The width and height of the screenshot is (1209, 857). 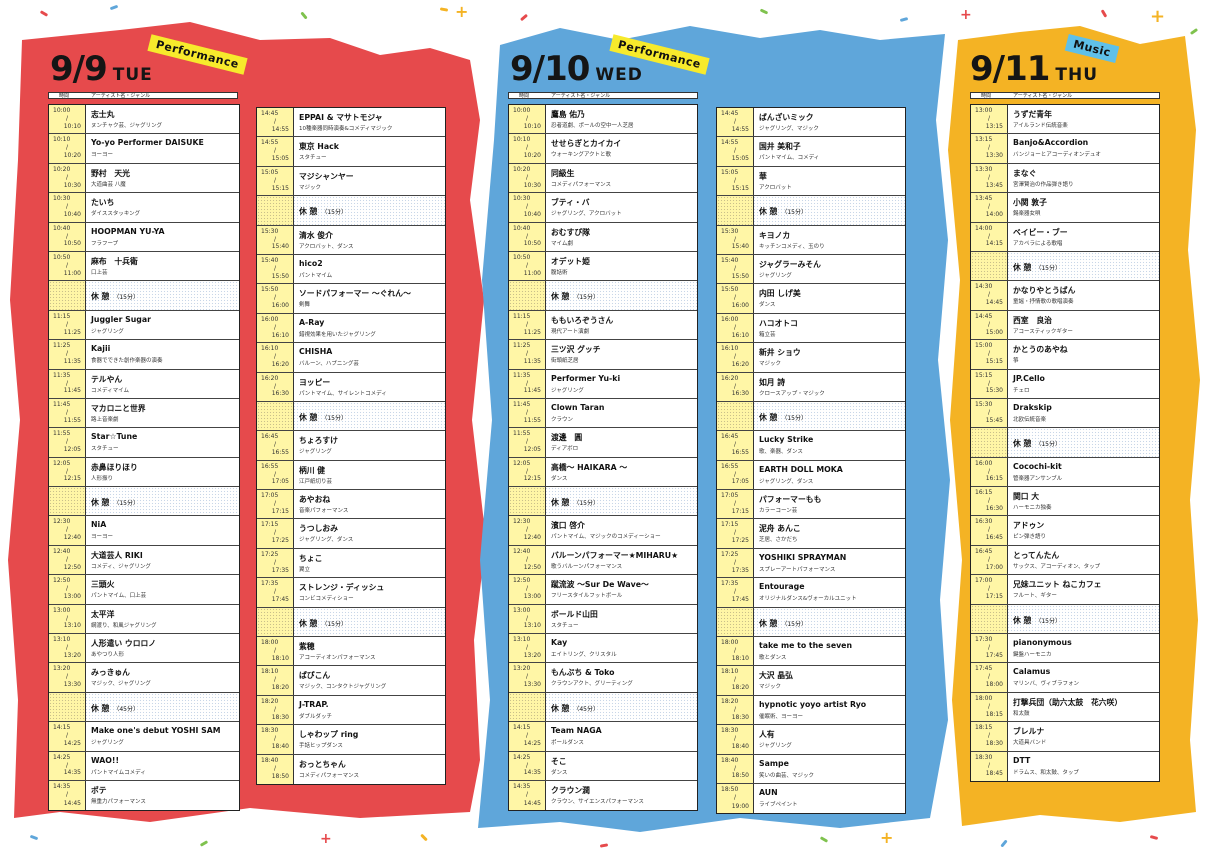 I want to click on end-time: 18:45, so click(x=994, y=774).